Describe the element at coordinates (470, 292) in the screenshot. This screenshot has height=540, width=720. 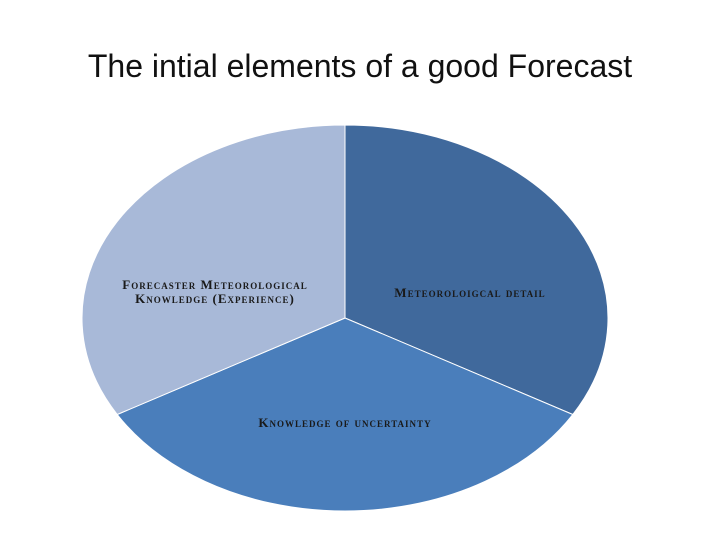
I see `slice-label: Meteoroloigcal detail` at that location.